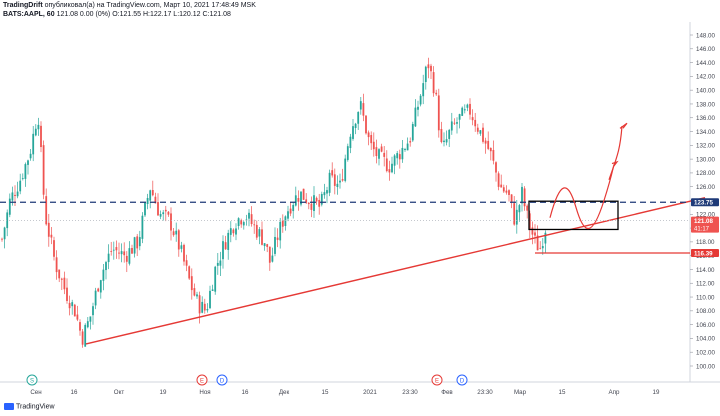 This screenshot has width=720, height=416. What do you see at coordinates (702, 230) in the screenshot?
I see `last-price-tag-countdown: 41:17` at bounding box center [702, 230].